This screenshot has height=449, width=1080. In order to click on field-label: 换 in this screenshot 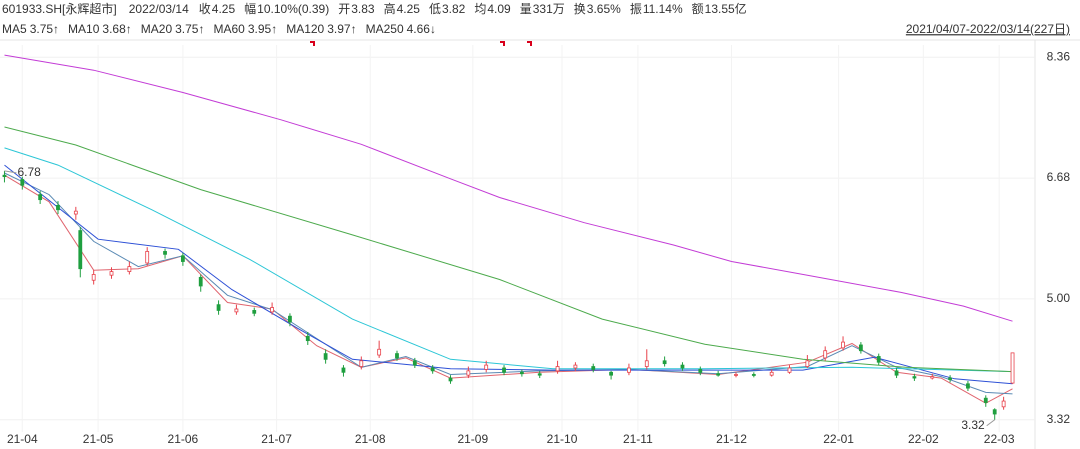, I will do `click(580, 9)`.